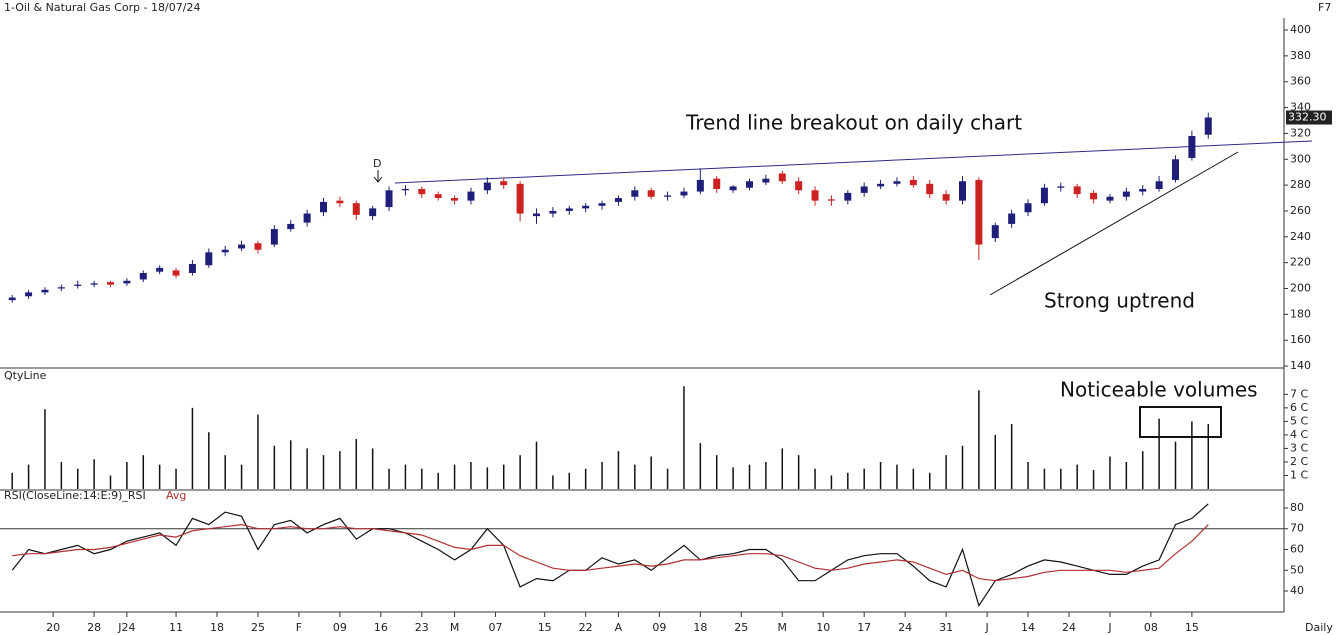 The height and width of the screenshot is (635, 1336). I want to click on y-tick-label: 300, so click(1300, 158).